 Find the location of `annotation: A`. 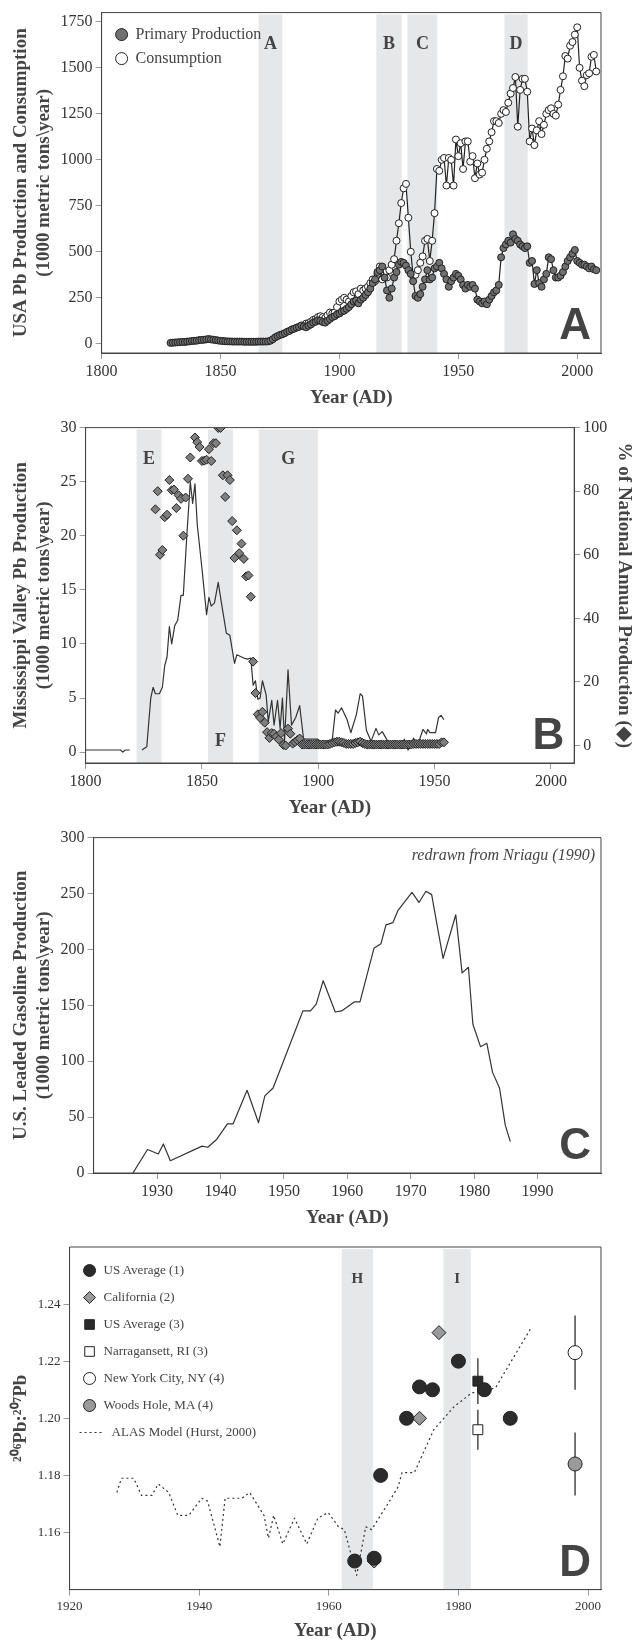

annotation: A is located at coordinates (575, 324).